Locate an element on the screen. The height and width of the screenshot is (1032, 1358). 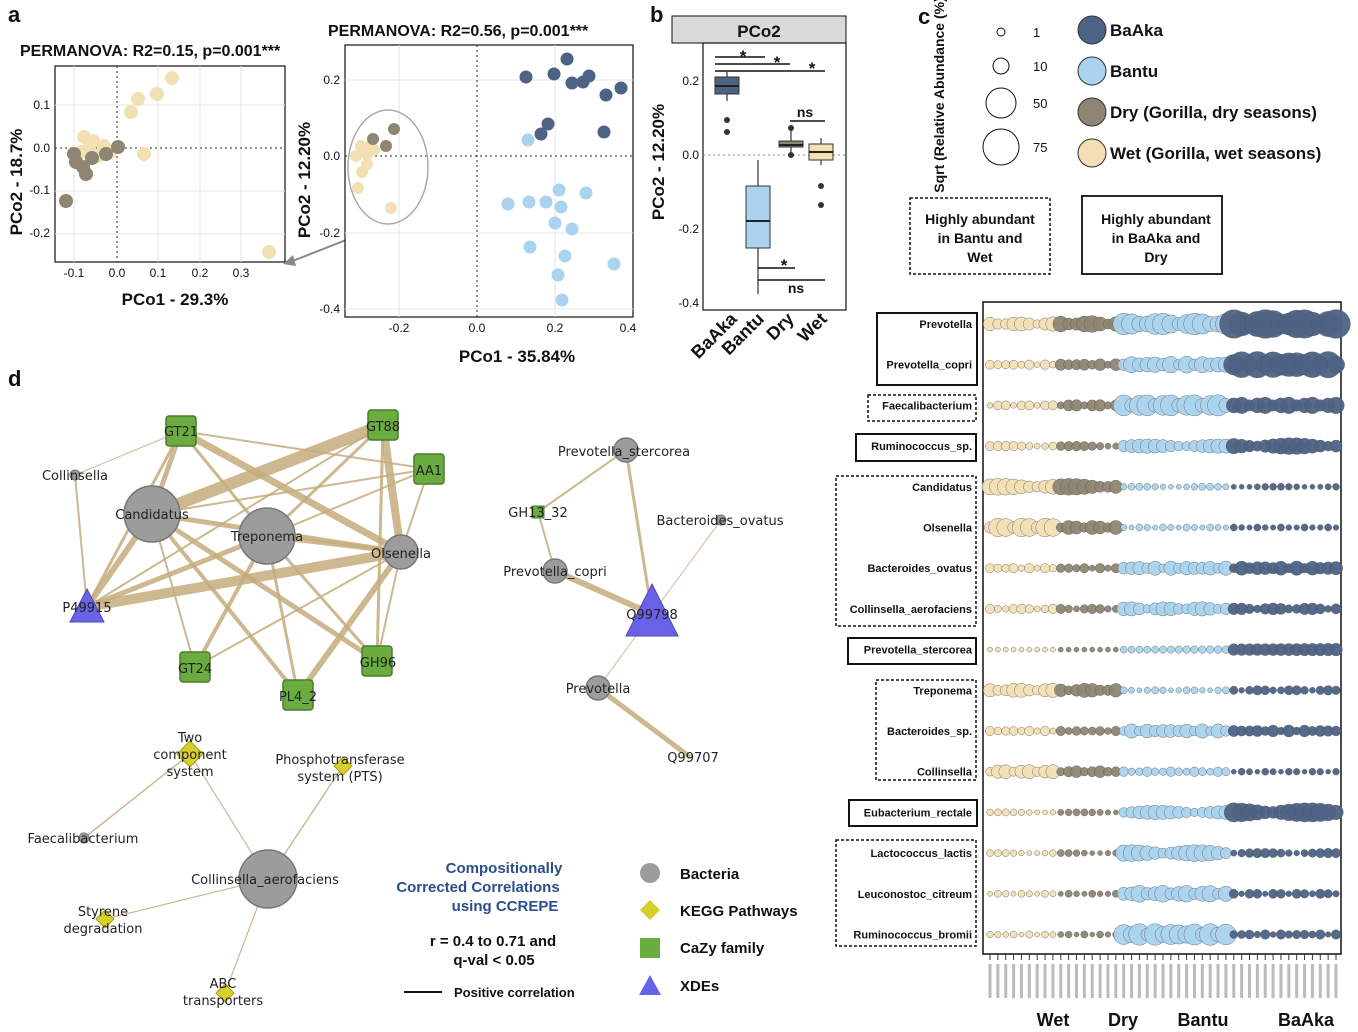
bacteria-node-Faecalibacterium is located at coordinates (84, 838).